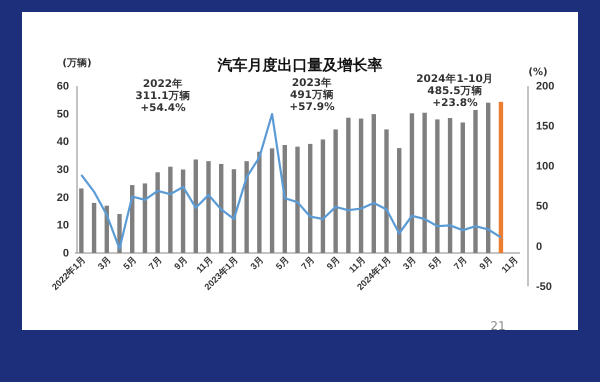 This screenshot has width=600, height=382. Describe the element at coordinates (62, 198) in the screenshot. I see `y-tick-label: 20` at that location.